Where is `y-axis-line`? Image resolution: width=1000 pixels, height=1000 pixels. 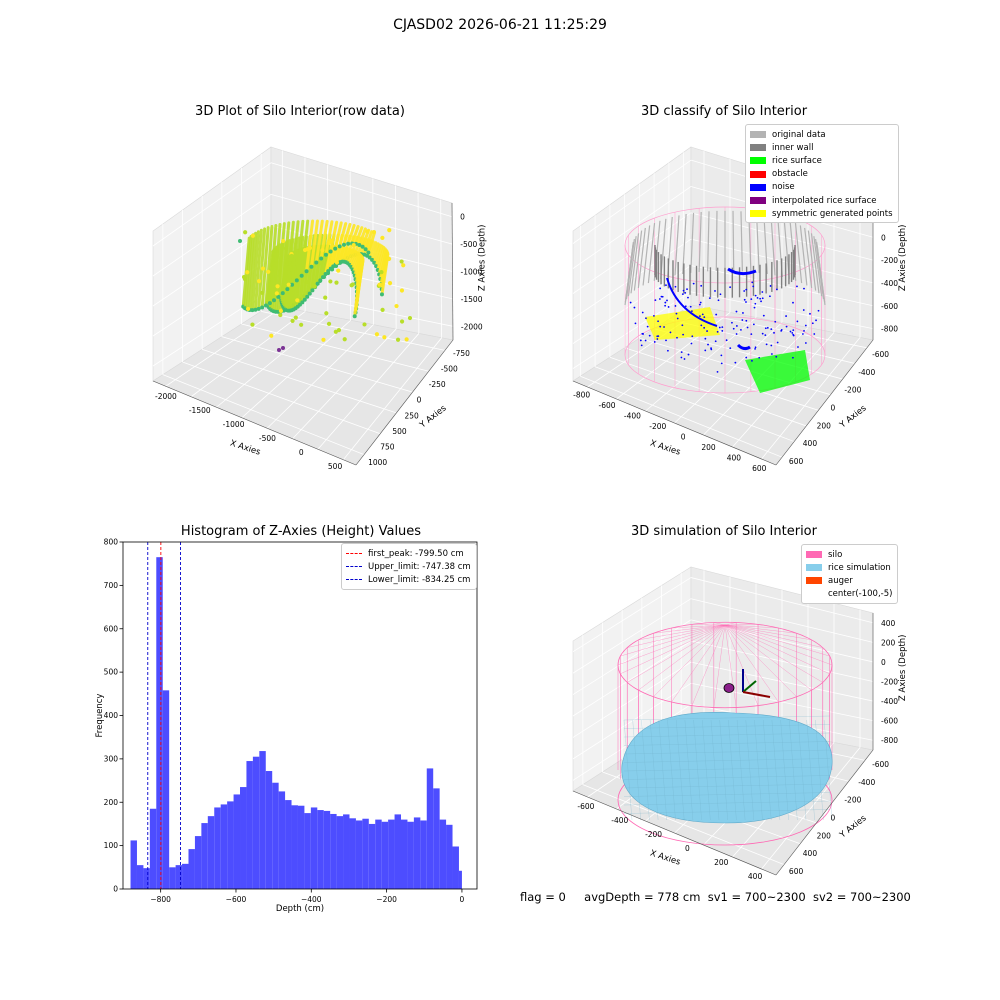
y-axis-line is located at coordinates (824, 812).